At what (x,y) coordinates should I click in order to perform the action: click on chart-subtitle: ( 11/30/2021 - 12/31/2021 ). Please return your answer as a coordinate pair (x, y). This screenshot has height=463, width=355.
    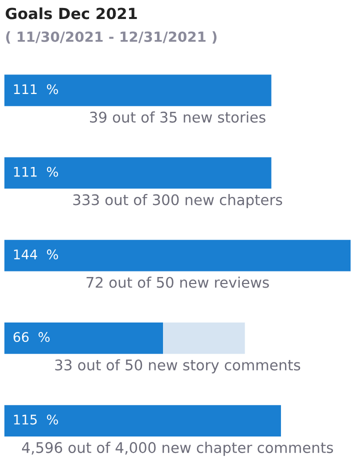
    Looking at the image, I should click on (111, 37).